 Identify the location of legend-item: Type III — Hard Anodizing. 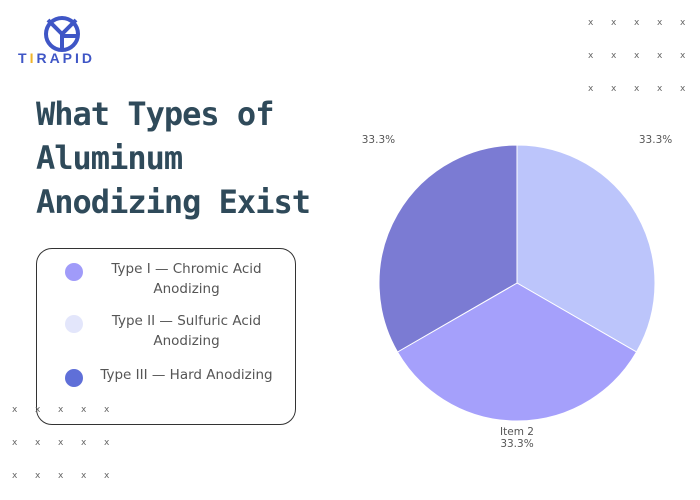
(177, 376).